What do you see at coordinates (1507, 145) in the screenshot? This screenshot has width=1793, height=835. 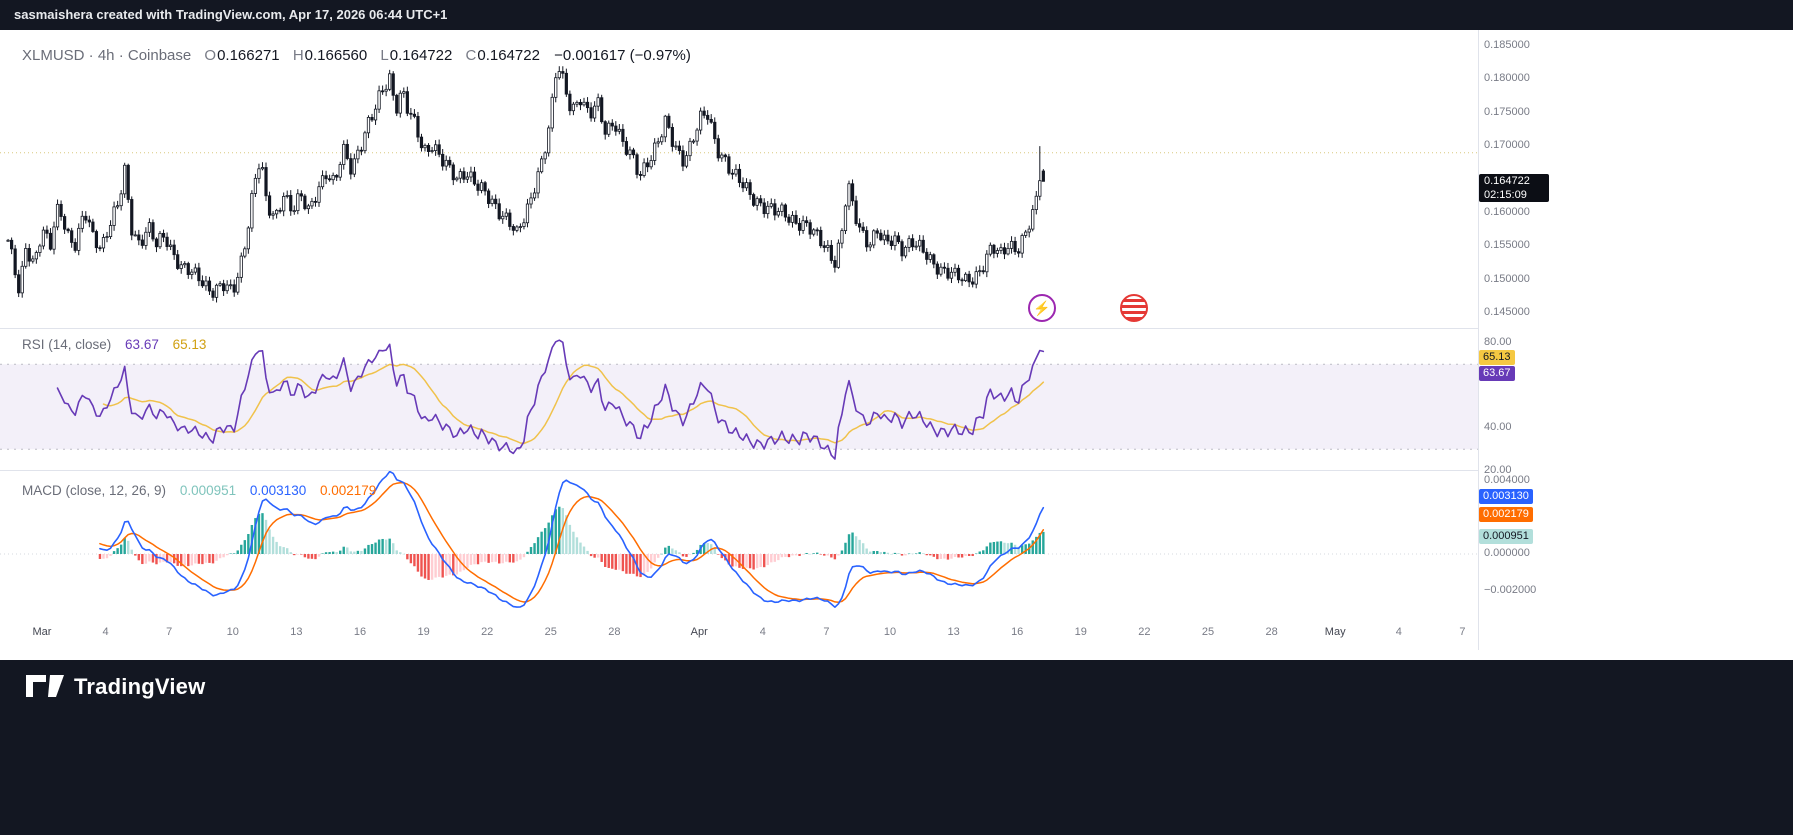 I see `price-tick-label: 0.170000` at bounding box center [1507, 145].